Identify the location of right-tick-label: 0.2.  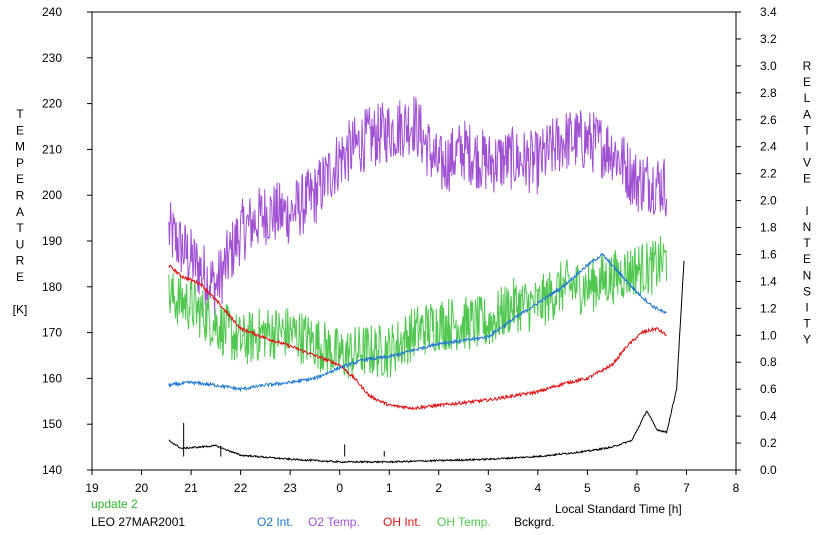
(768, 443).